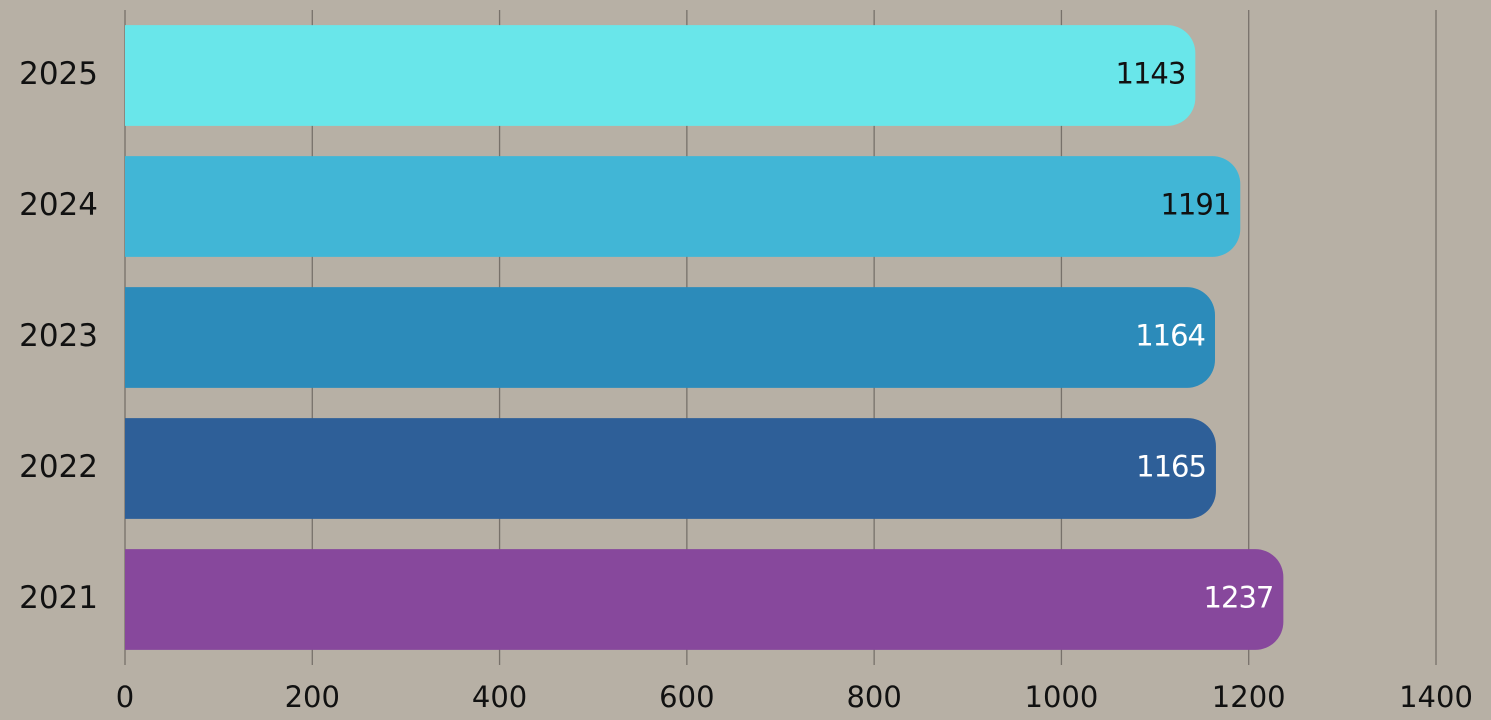  I want to click on x-tick-label-0: 0, so click(125, 697).